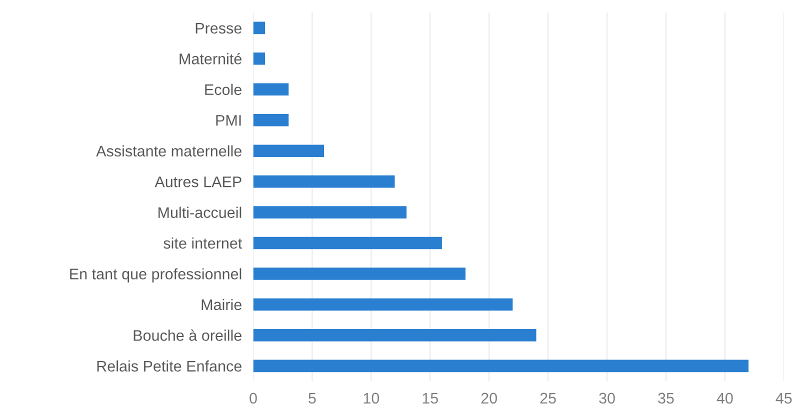  I want to click on x-tick-label: 10, so click(372, 398).